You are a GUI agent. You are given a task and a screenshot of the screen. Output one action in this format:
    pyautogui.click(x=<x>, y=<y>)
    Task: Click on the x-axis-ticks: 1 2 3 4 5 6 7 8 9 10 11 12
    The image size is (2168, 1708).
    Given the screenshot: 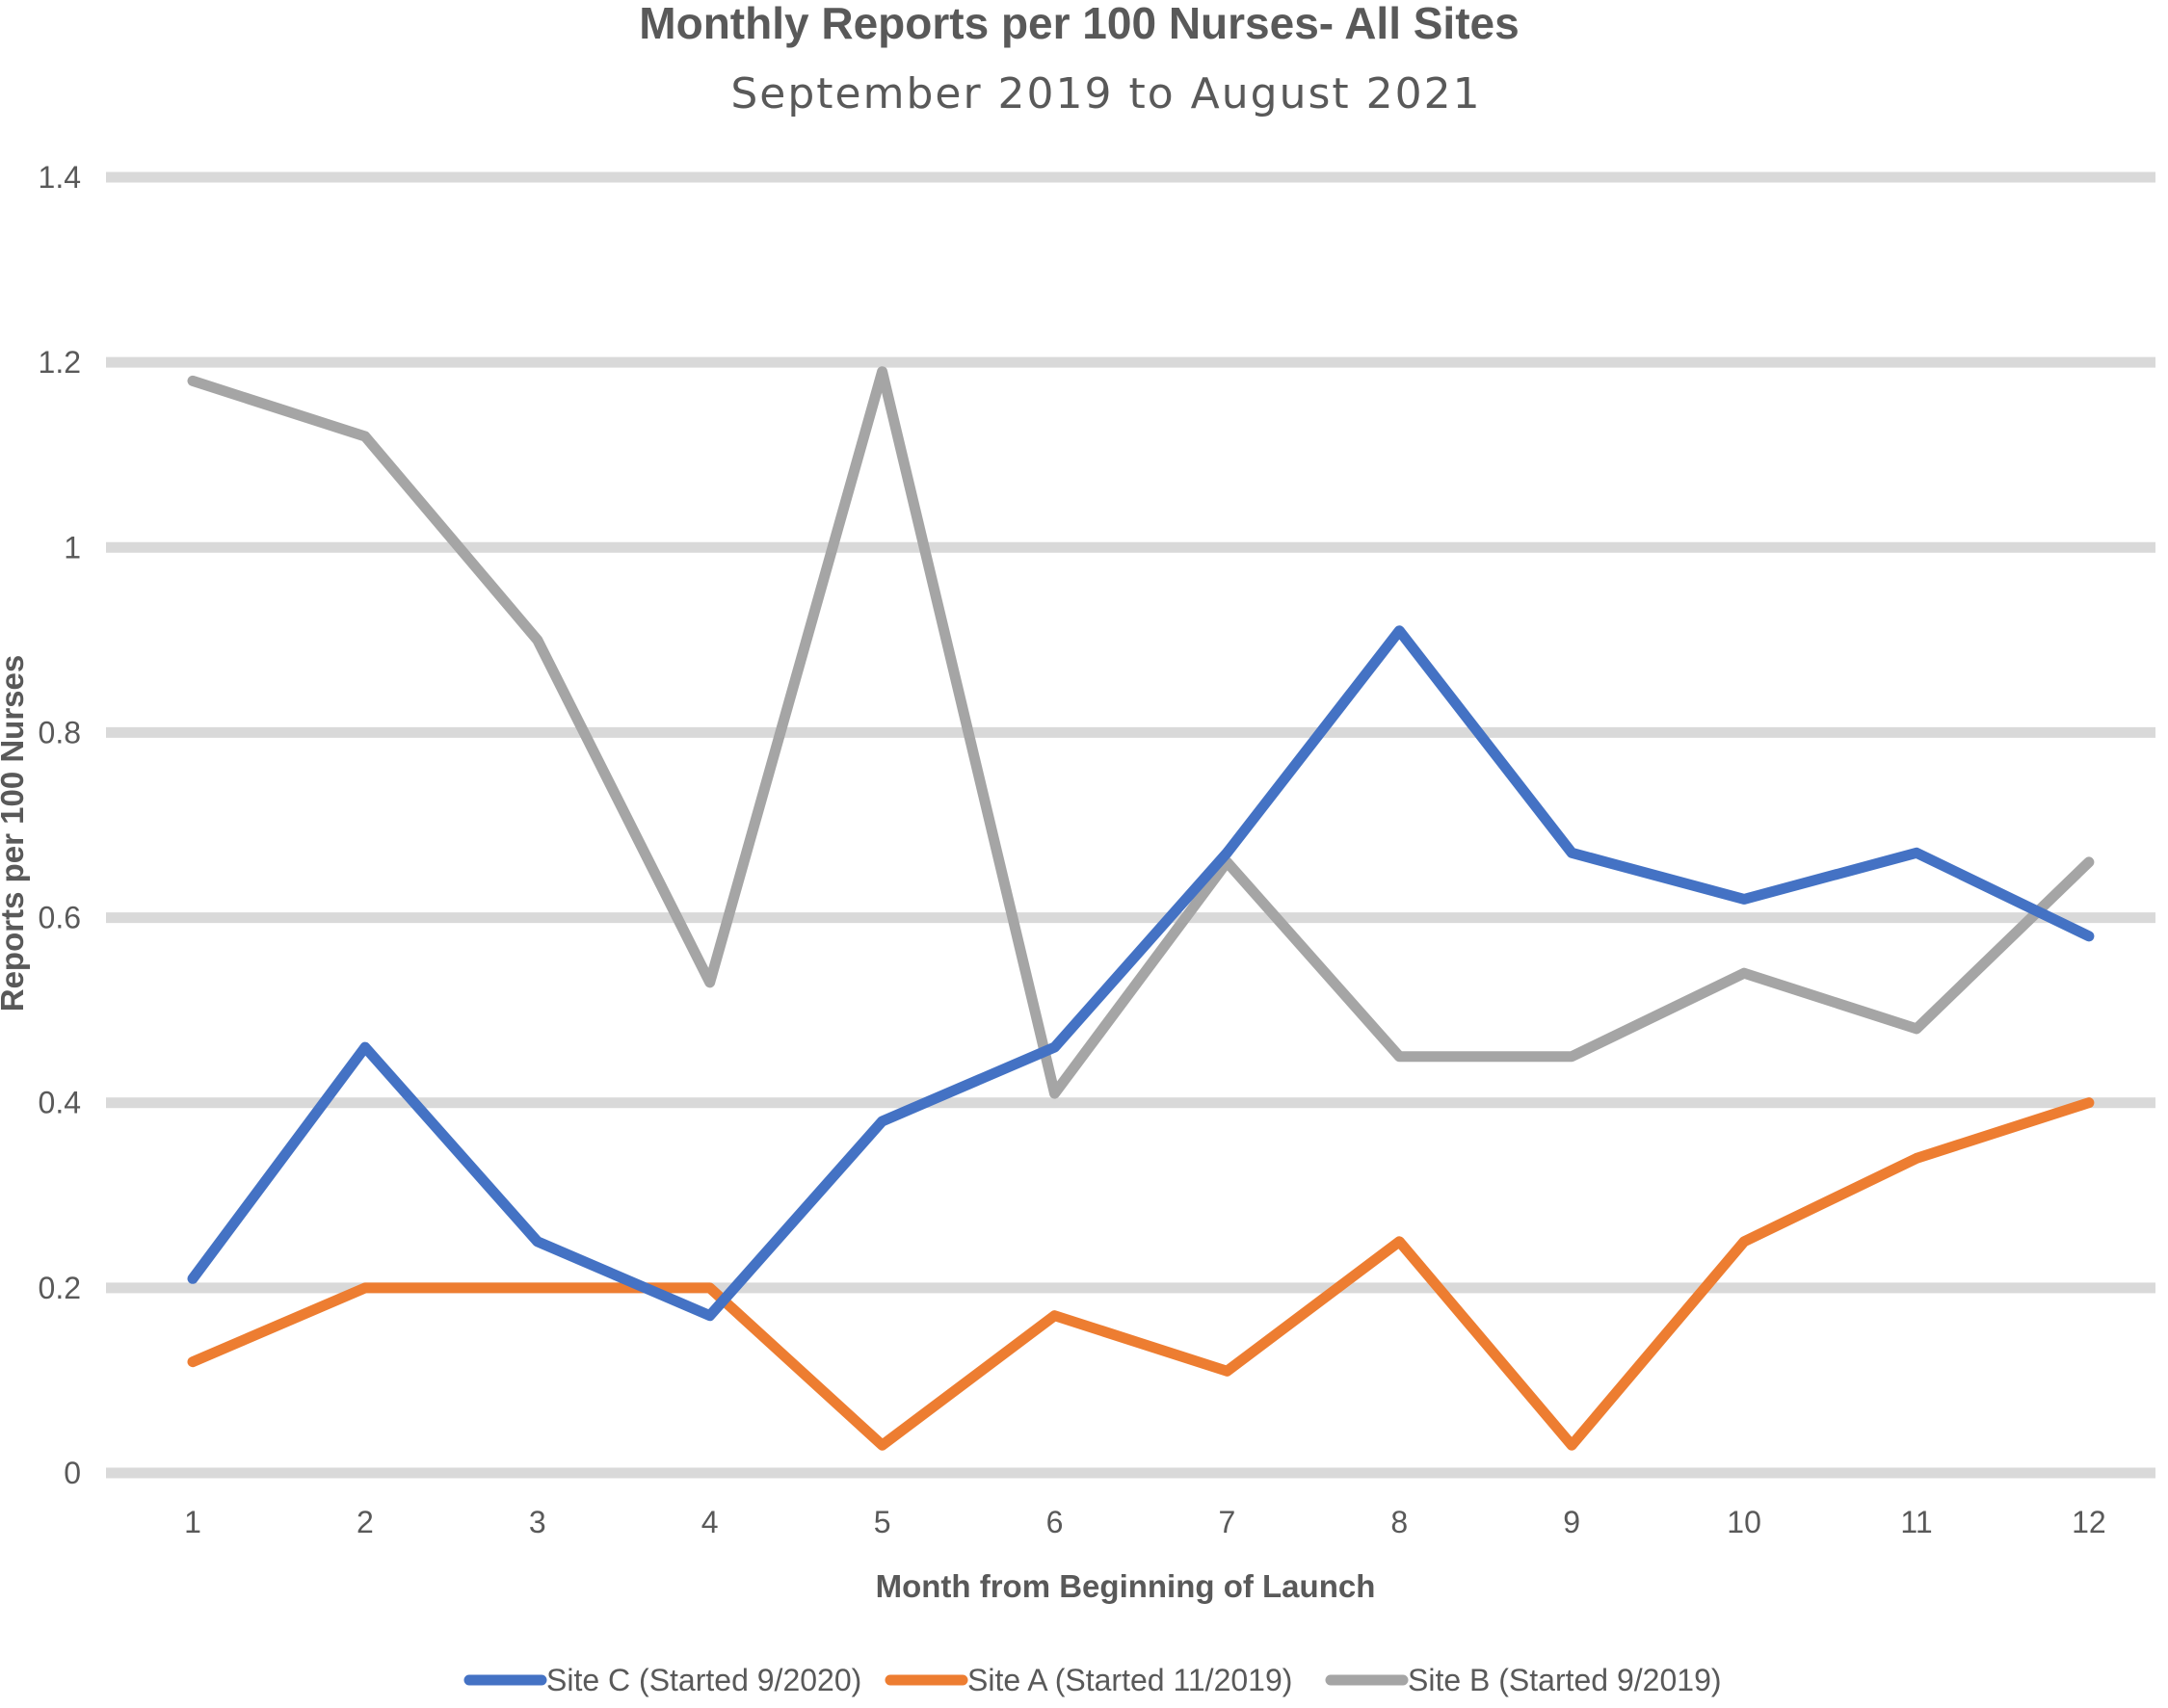 What is the action you would take?
    pyautogui.click(x=1145, y=1522)
    